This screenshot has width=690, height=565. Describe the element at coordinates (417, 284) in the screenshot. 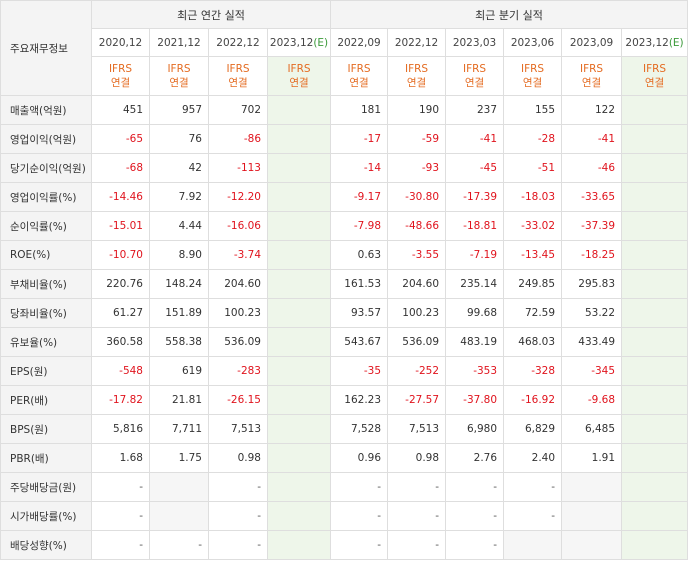

I see `table-cell: 204.60` at that location.